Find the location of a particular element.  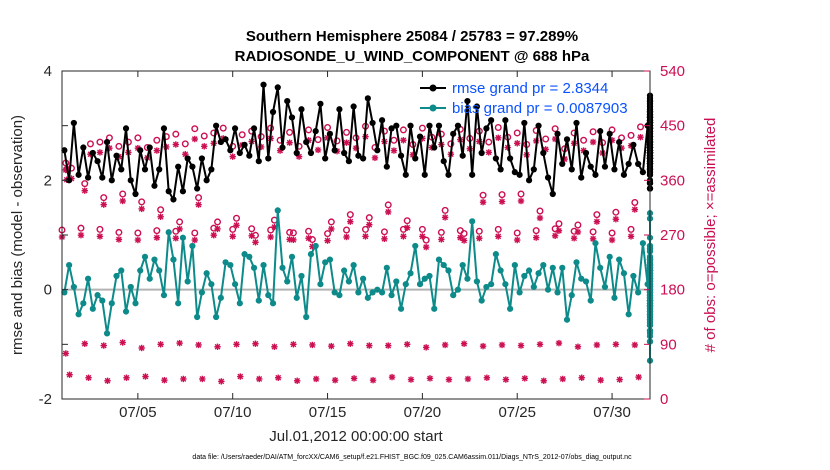

x-tick-label: 07/25 is located at coordinates (517, 412).